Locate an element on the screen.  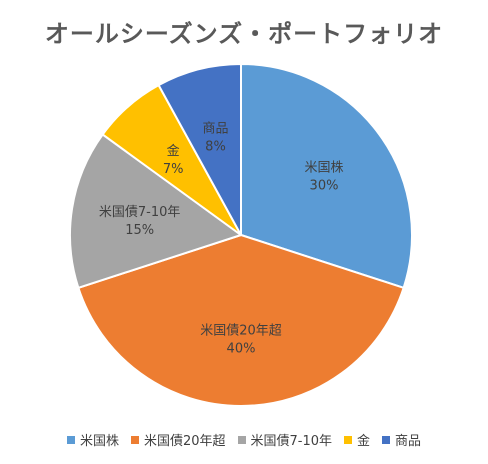
slice-category-label: 商品 is located at coordinates (215, 129).